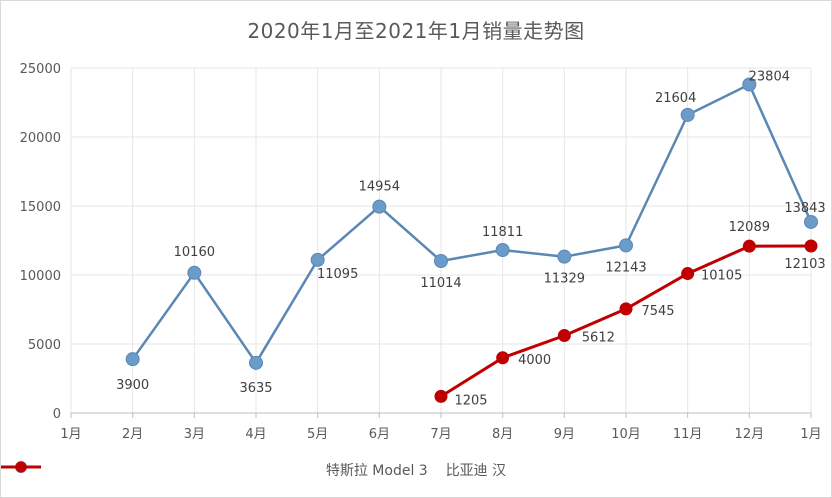  Describe the element at coordinates (379, 187) in the screenshot. I see `data-label-0: 14954` at that location.